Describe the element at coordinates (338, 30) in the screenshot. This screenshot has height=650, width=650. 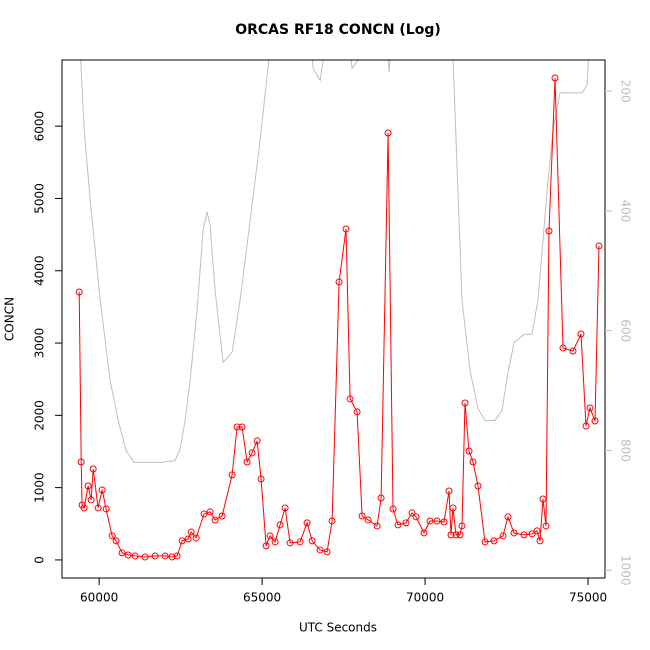
I see `chart-title: ORCAS RF18 CONCN (Log)` at that location.